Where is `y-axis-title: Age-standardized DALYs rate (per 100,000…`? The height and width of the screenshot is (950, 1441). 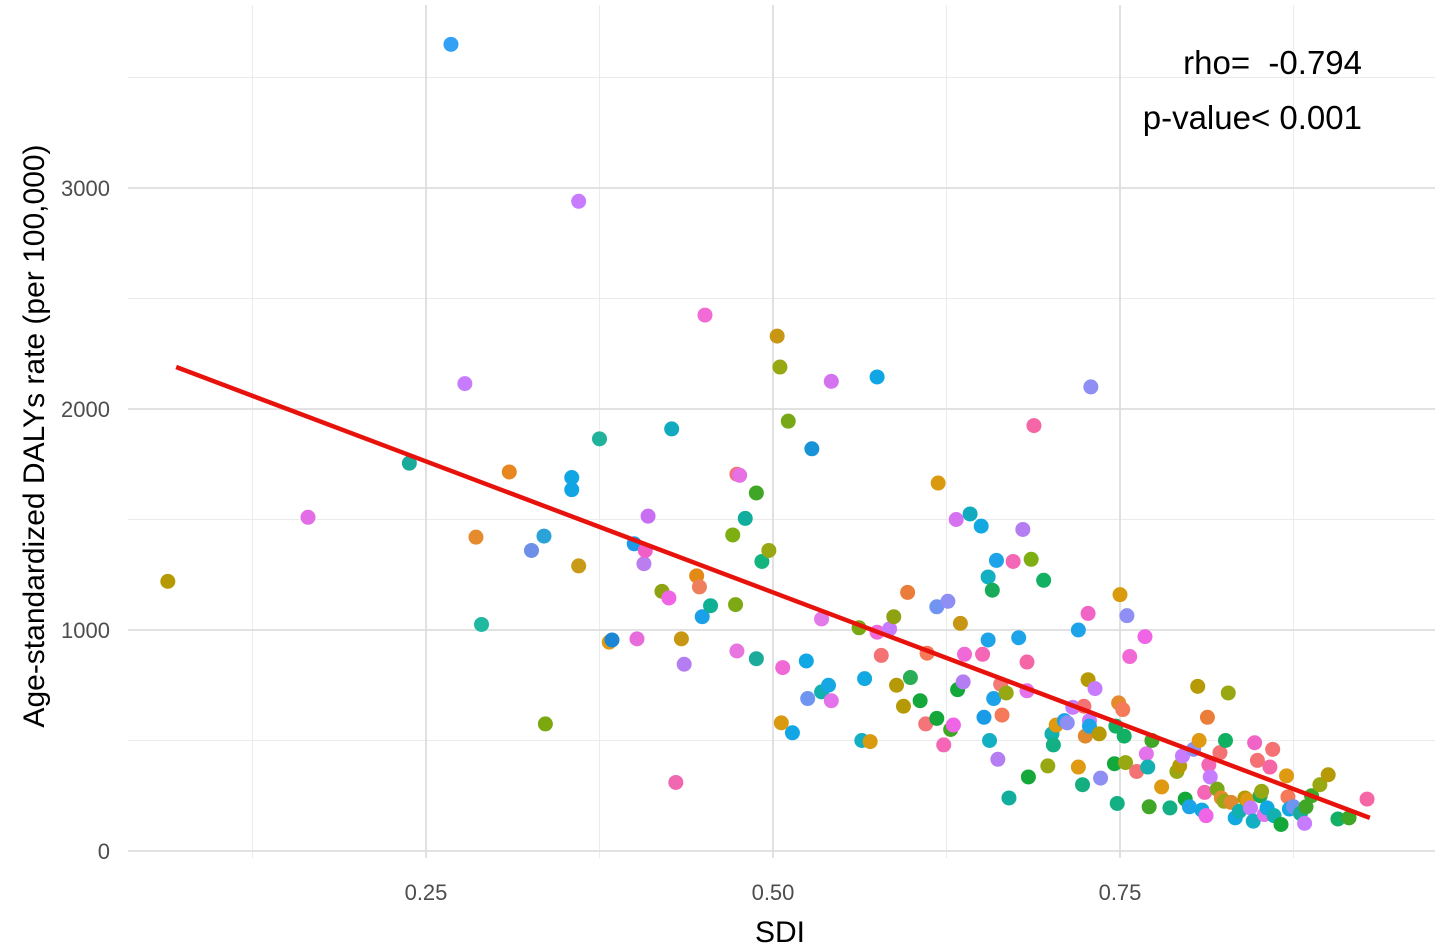
y-axis-title: Age-standardized DALYs rate (per 100,000… is located at coordinates (34, 435).